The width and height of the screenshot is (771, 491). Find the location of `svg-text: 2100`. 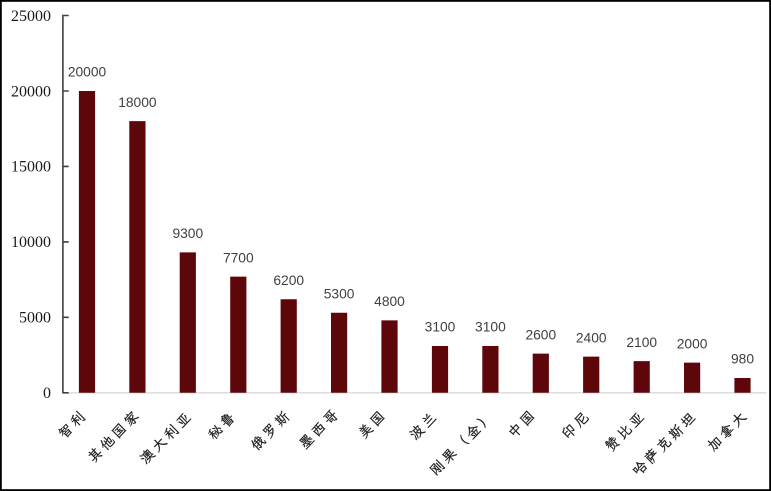

svg-text: 2100 is located at coordinates (641, 342).